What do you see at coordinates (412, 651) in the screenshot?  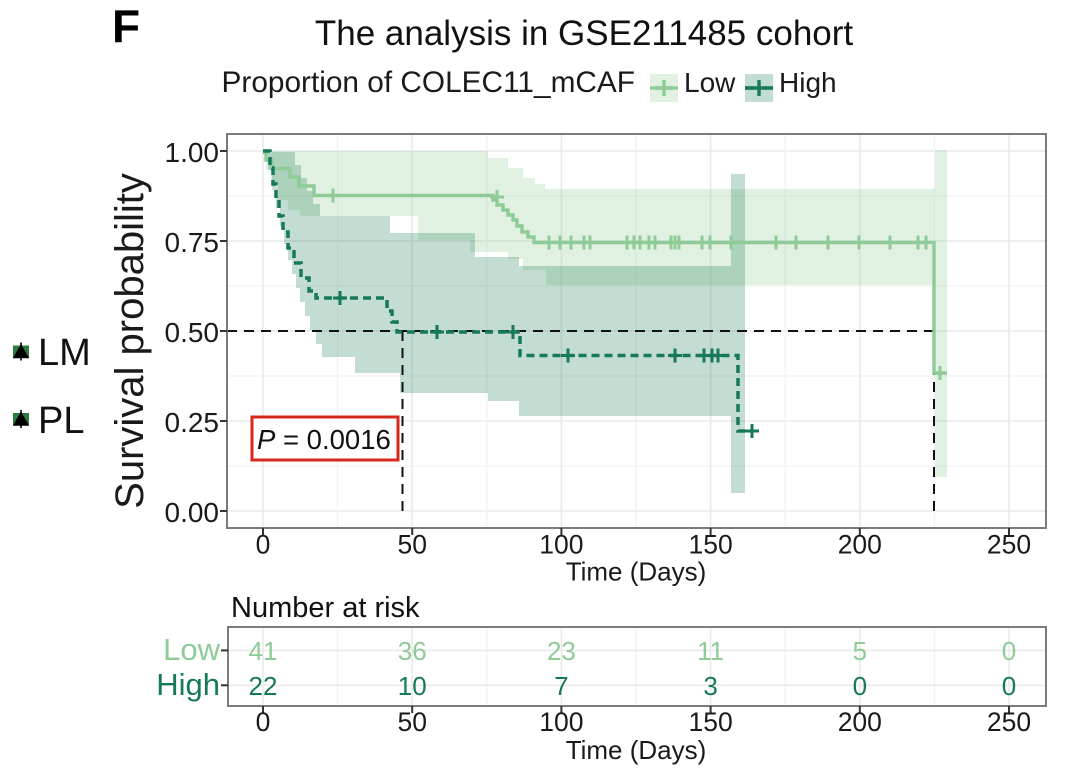 I see `svg-text: 36` at bounding box center [412, 651].